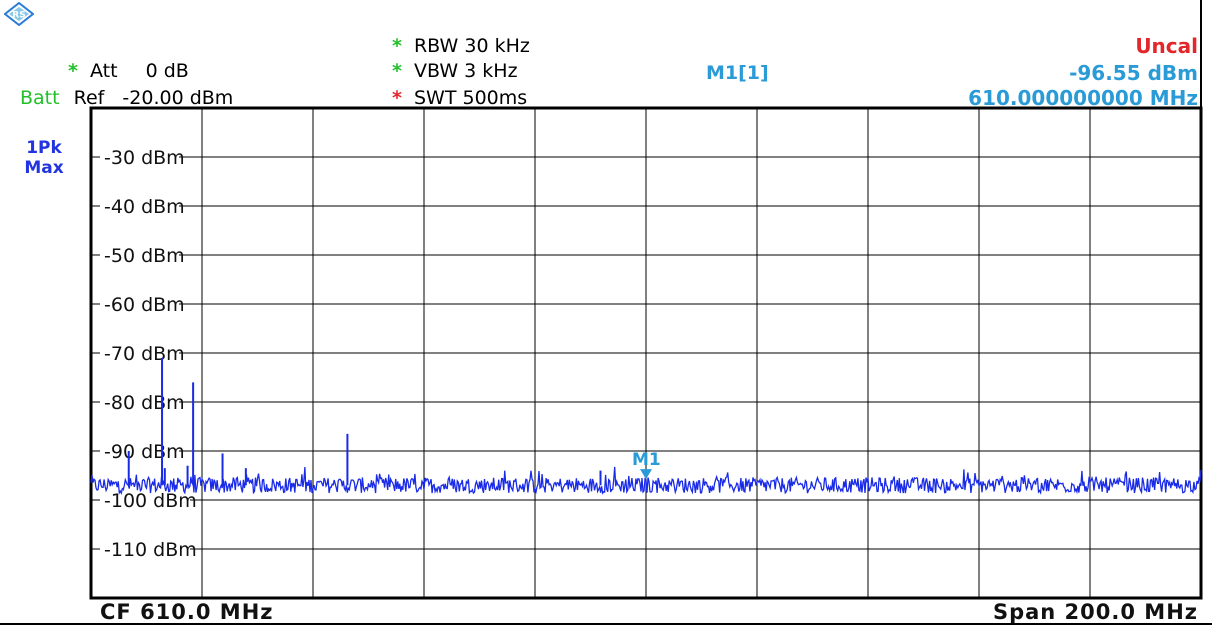 The width and height of the screenshot is (1212, 627). I want to click on att-value: 0 dB, so click(167, 71).